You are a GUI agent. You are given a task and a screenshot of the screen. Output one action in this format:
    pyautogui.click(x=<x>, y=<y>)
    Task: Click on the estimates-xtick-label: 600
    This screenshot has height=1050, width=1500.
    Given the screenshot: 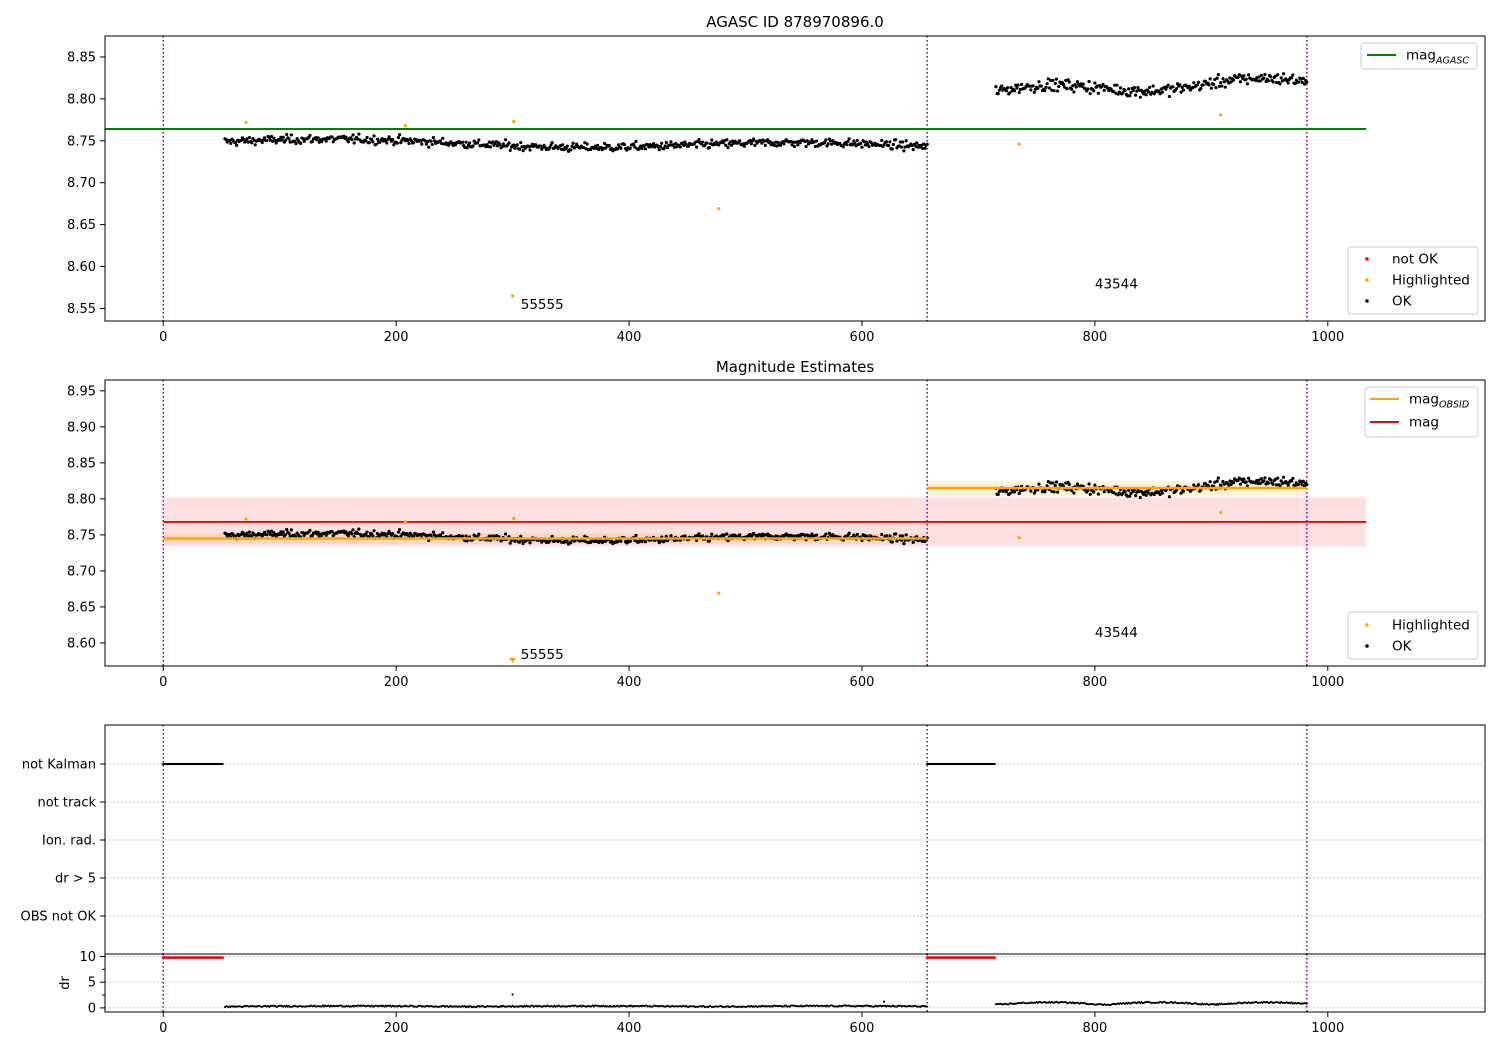 What is the action you would take?
    pyautogui.click(x=862, y=682)
    